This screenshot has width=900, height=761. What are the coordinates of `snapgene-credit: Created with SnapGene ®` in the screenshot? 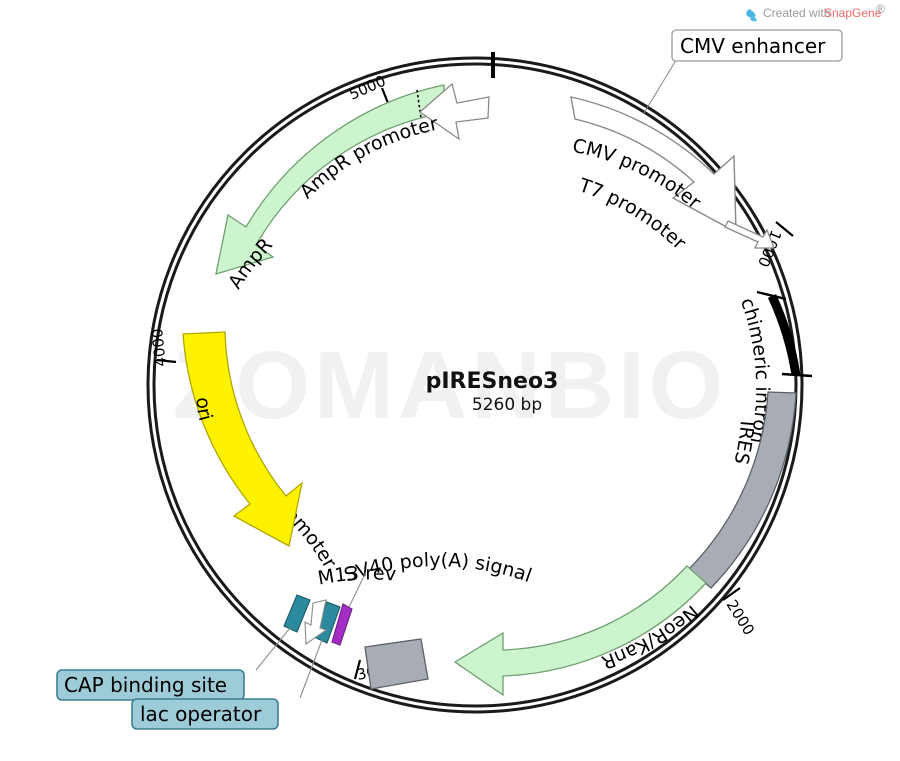 It's located at (815, 12).